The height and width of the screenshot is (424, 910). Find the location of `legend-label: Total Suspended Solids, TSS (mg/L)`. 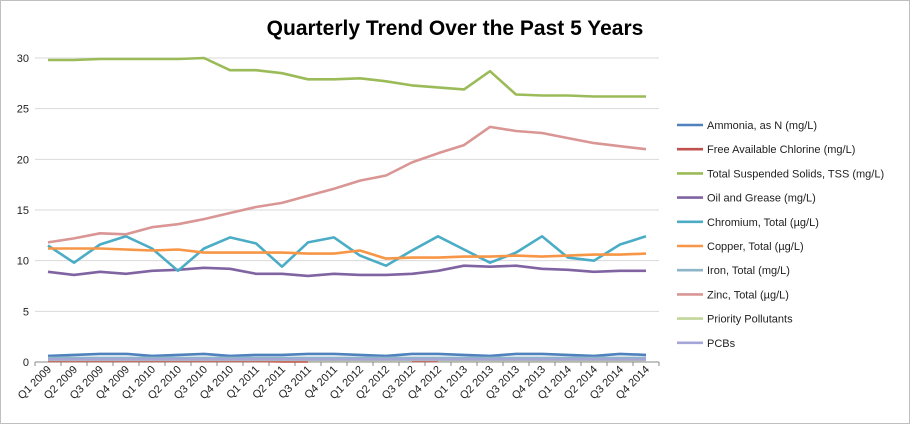

legend-label: Total Suspended Solids, TSS (mg/L) is located at coordinates (795, 174).